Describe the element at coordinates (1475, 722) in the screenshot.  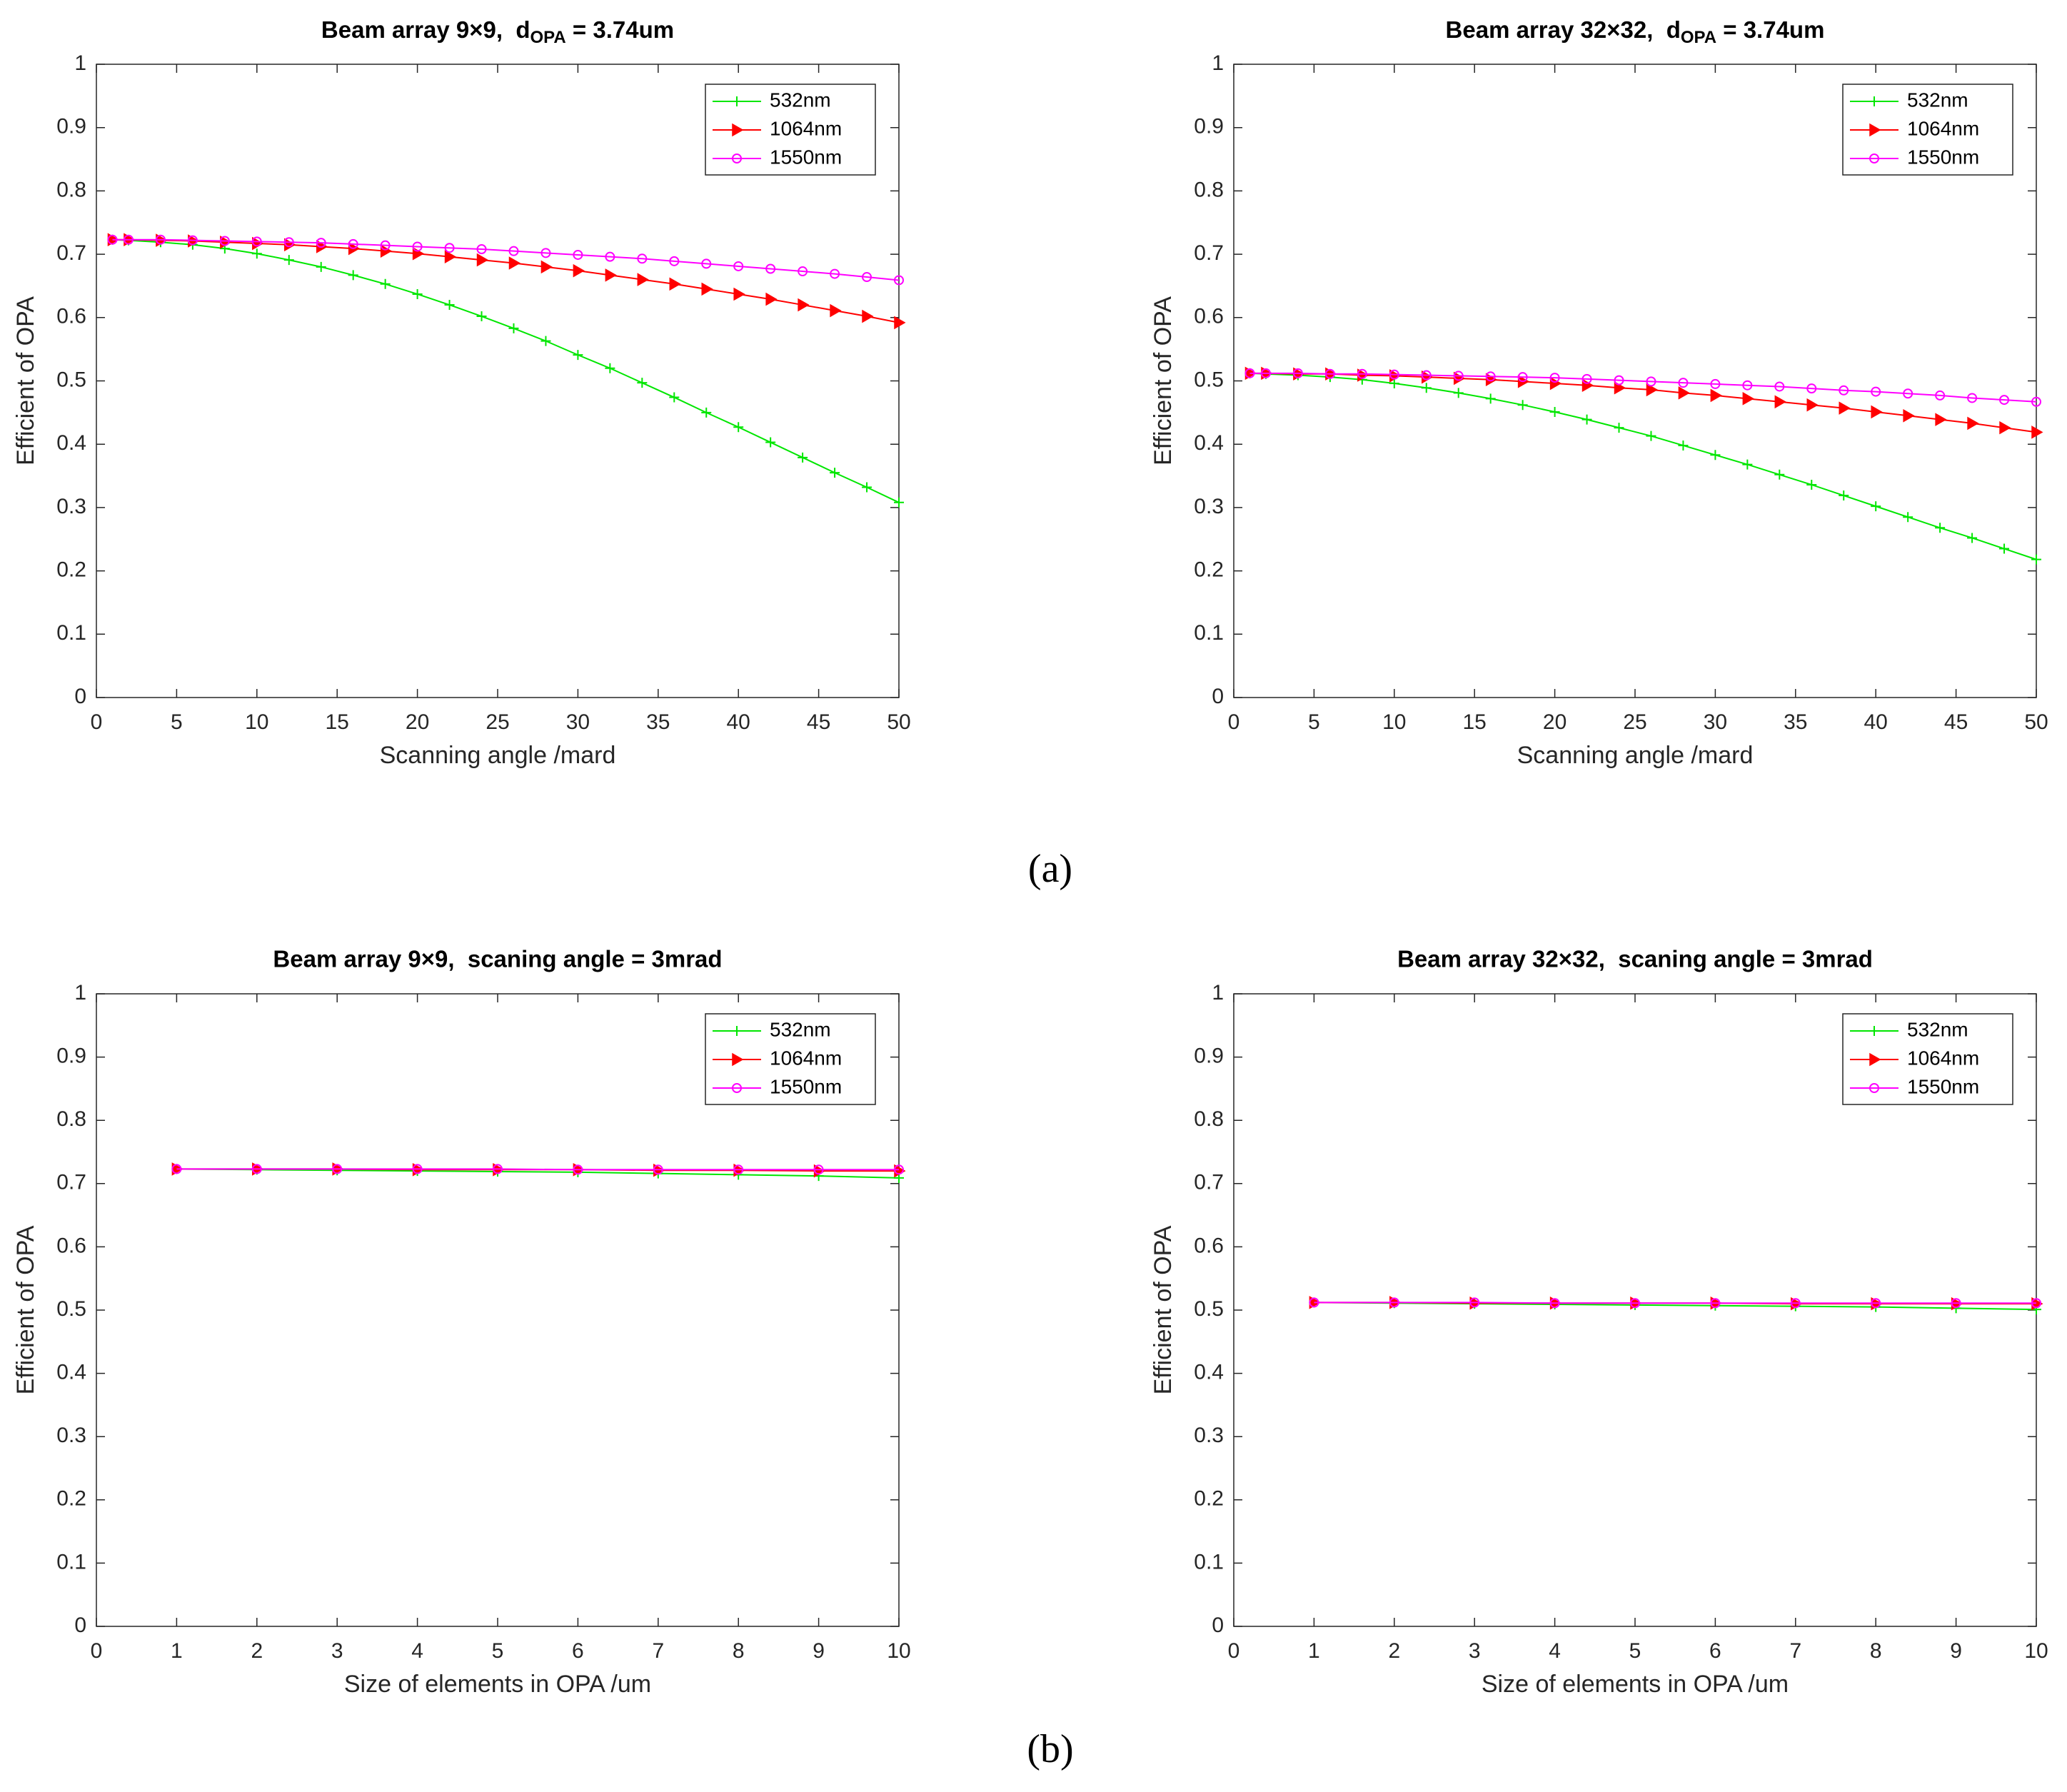
I see `x-tick-label: 15` at that location.